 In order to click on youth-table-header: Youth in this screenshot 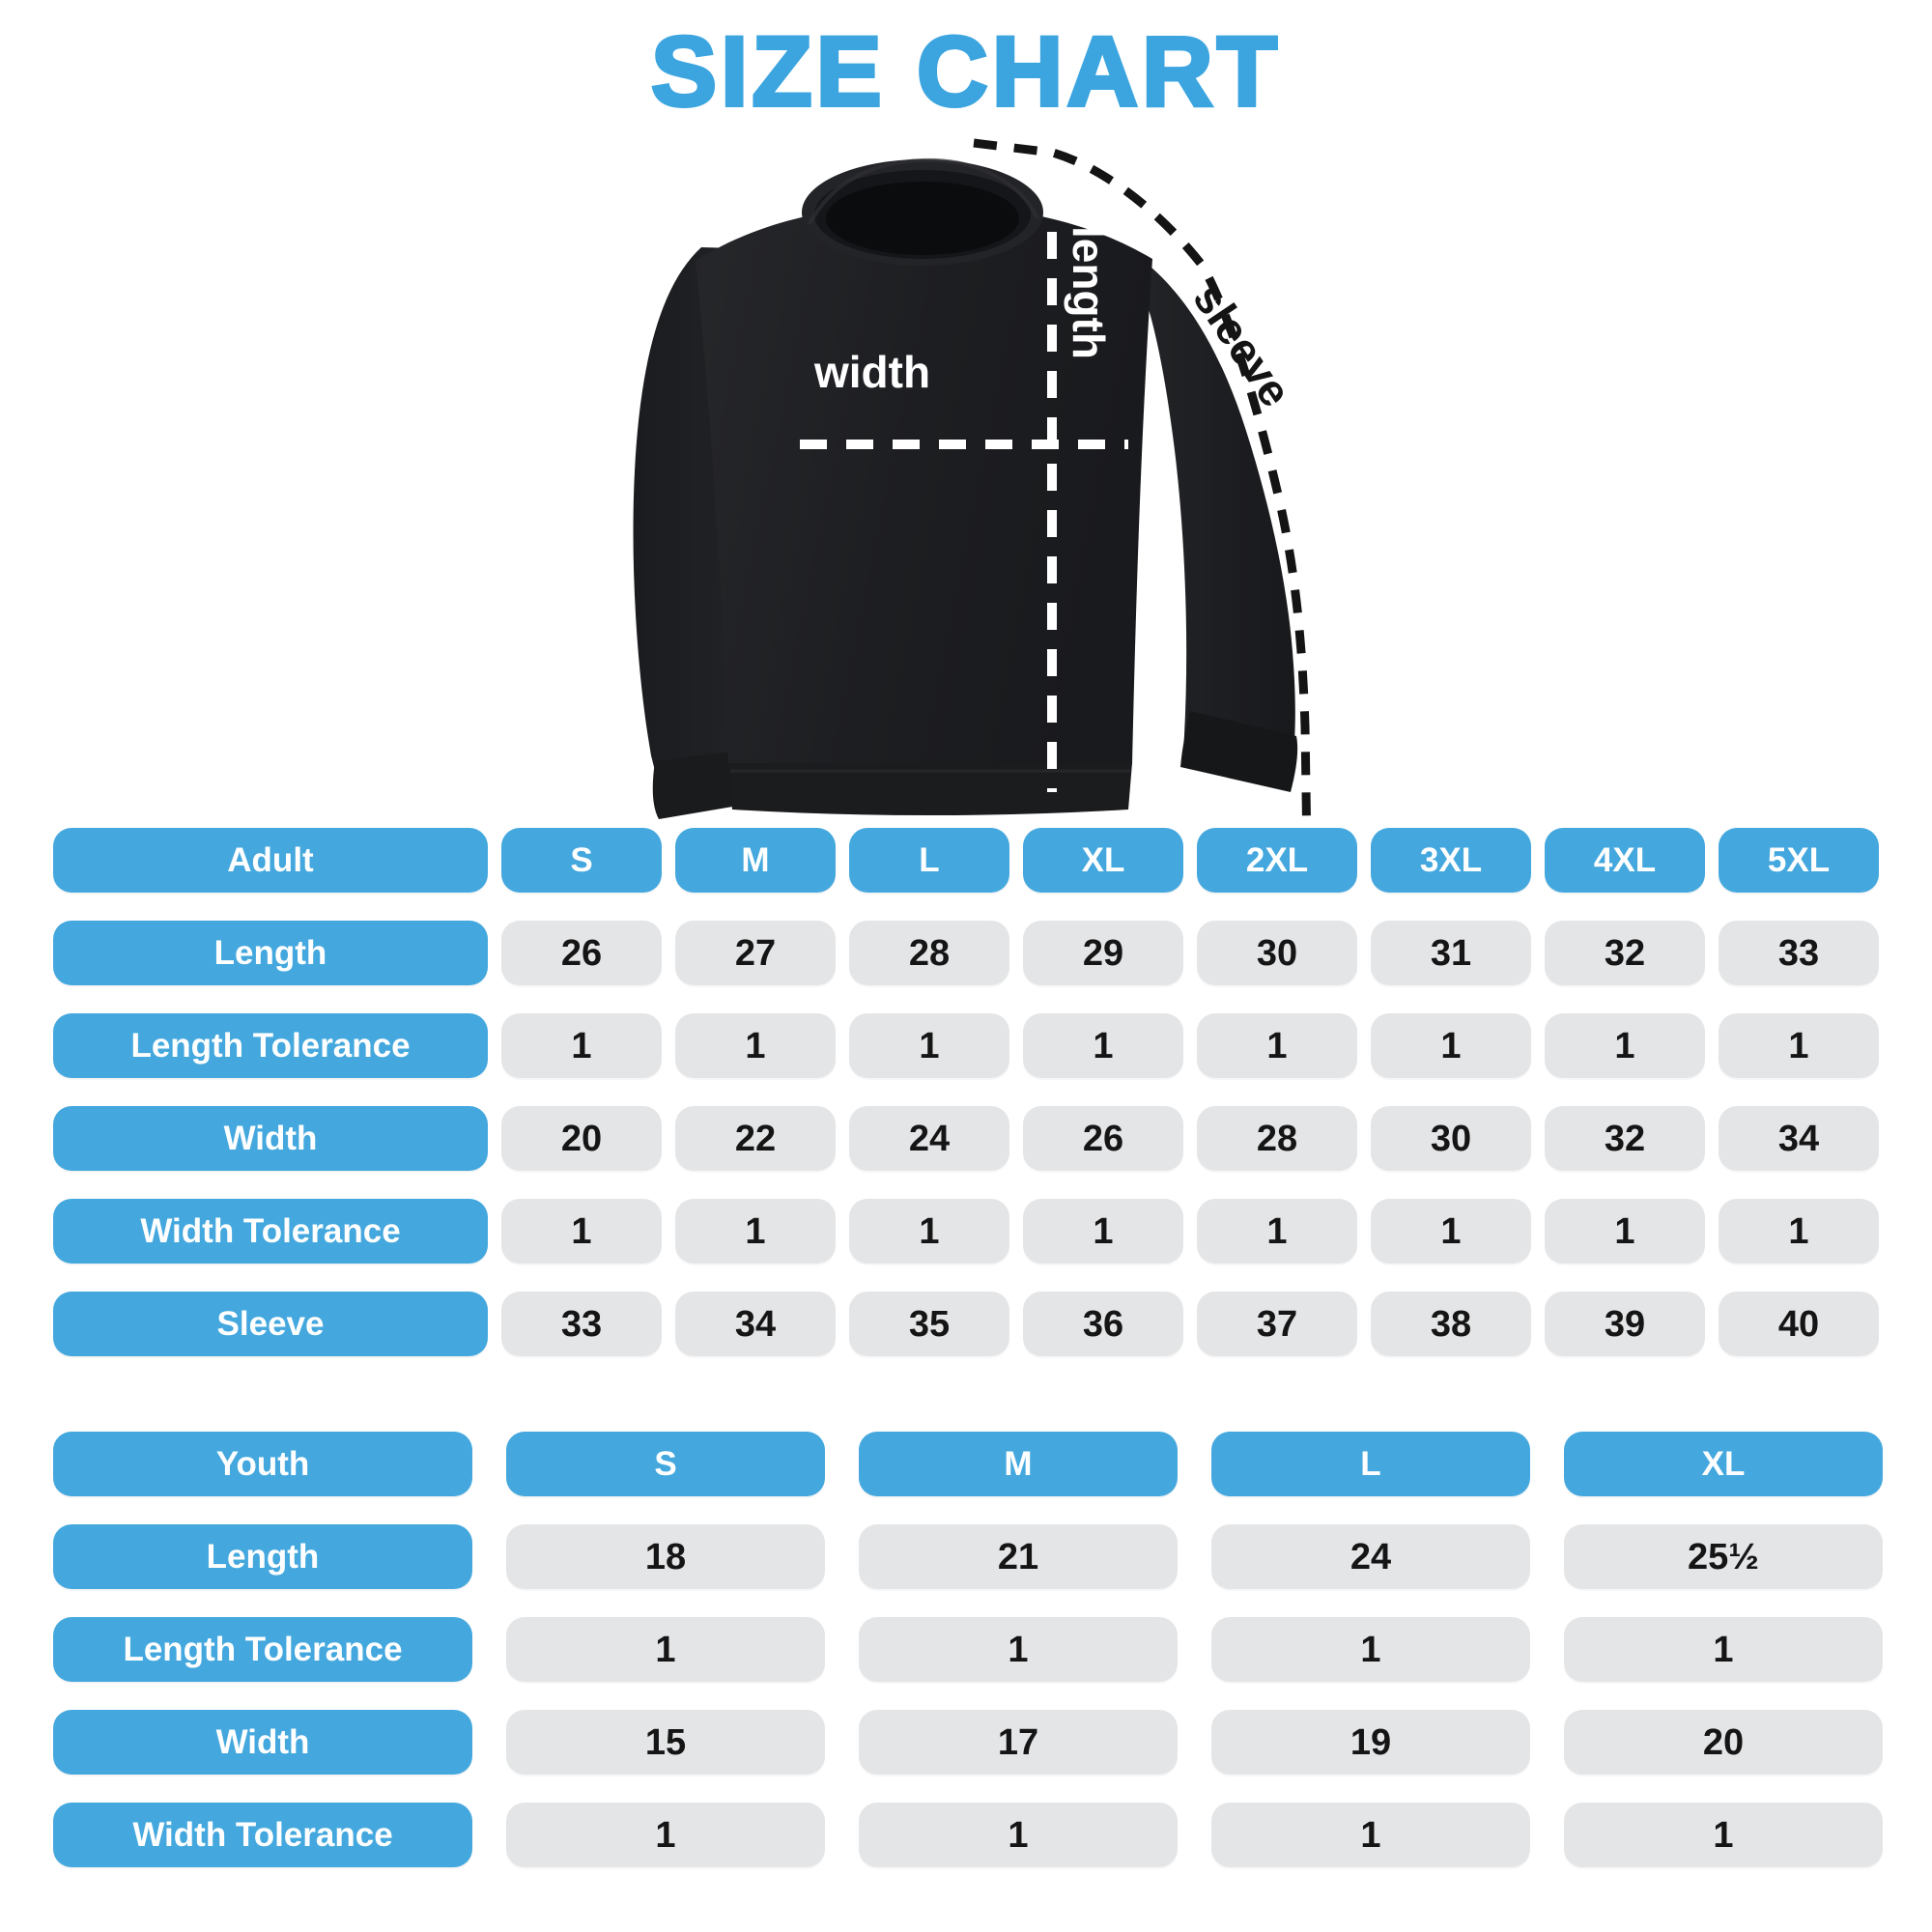, I will do `click(262, 1464)`.